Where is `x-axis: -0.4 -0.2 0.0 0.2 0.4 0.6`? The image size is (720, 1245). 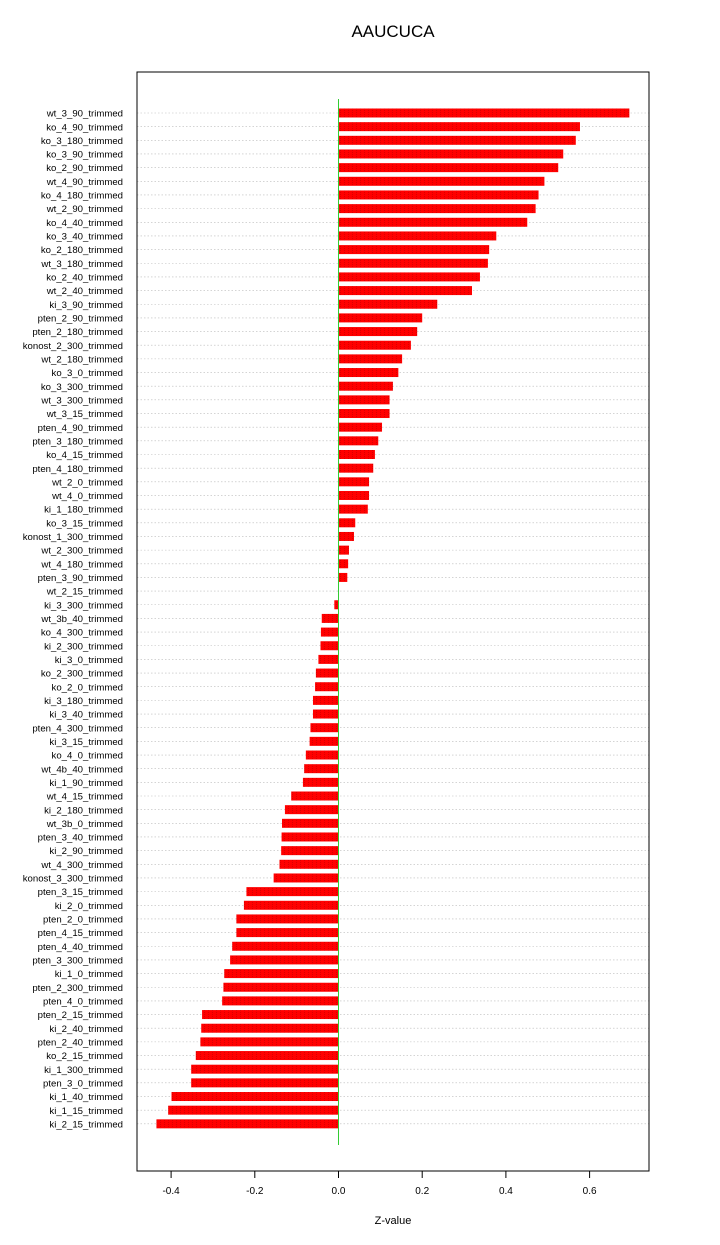
x-axis: -0.4 -0.2 0.0 0.2 0.4 0.6 is located at coordinates (379, 1183).